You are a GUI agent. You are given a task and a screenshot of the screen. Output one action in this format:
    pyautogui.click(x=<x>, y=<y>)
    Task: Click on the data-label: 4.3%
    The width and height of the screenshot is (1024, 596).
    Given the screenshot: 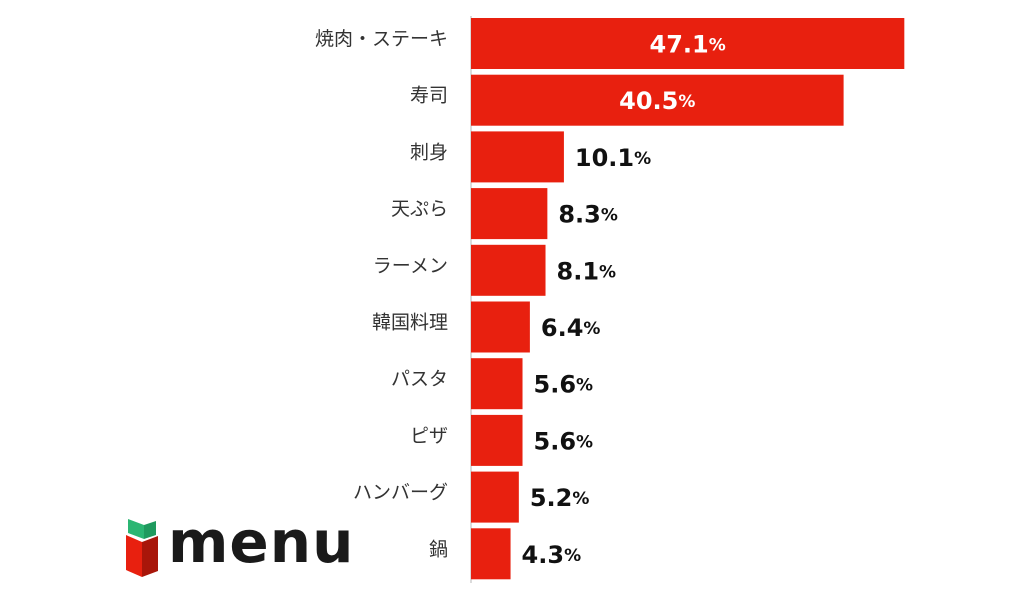 What is the action you would take?
    pyautogui.click(x=552, y=555)
    